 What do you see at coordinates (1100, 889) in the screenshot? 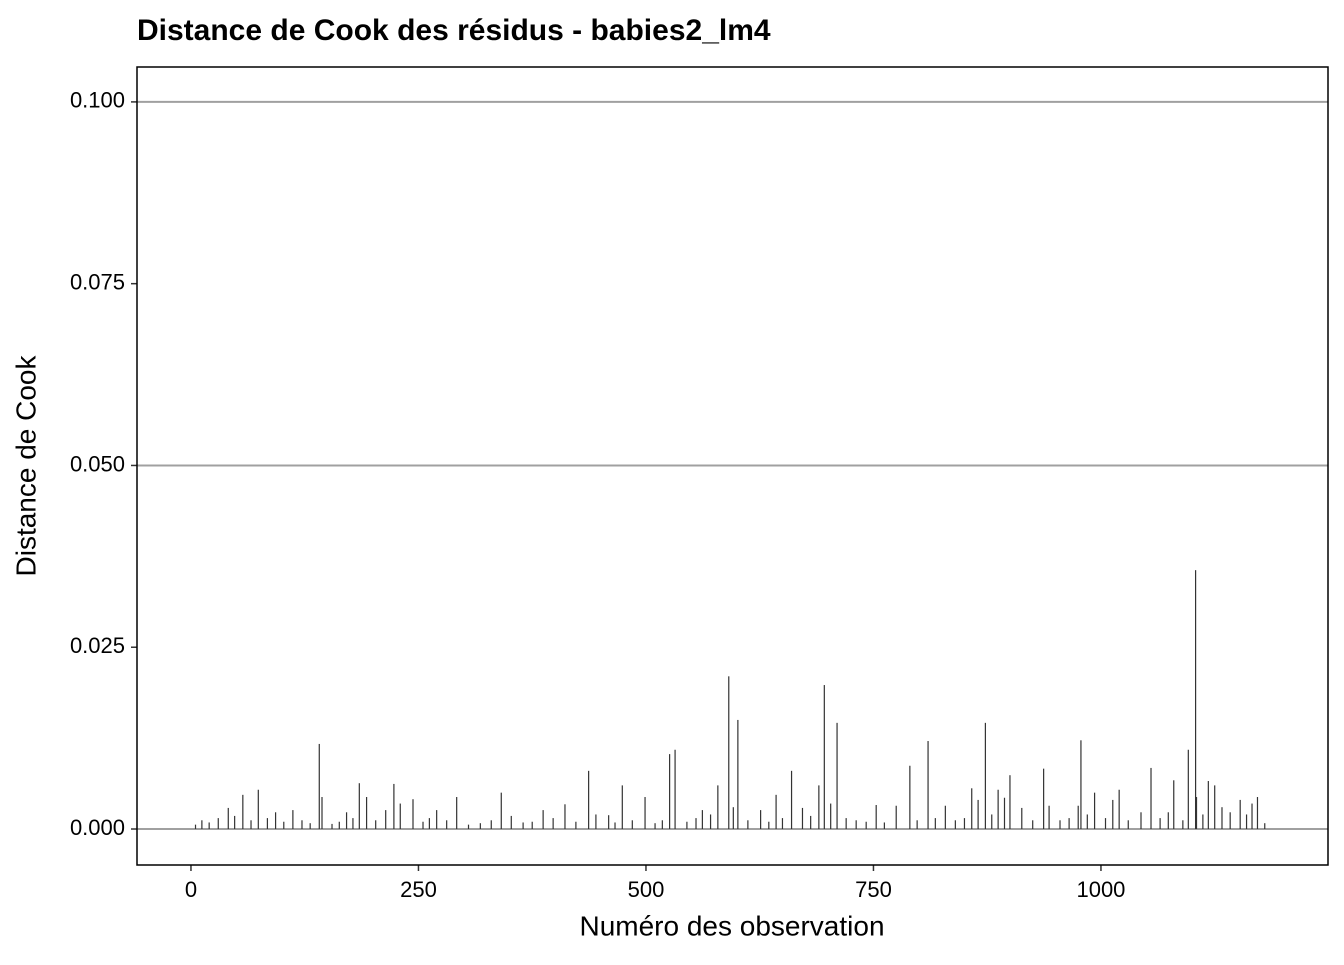
I see `x-tick-label: 1000` at bounding box center [1100, 889].